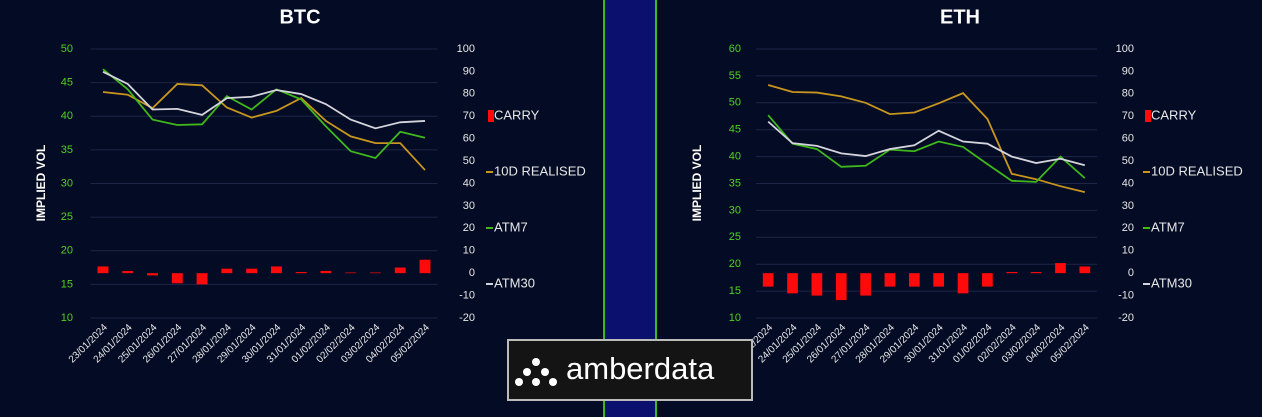 The height and width of the screenshot is (417, 1262). I want to click on chart-title: ETH, so click(960, 17).